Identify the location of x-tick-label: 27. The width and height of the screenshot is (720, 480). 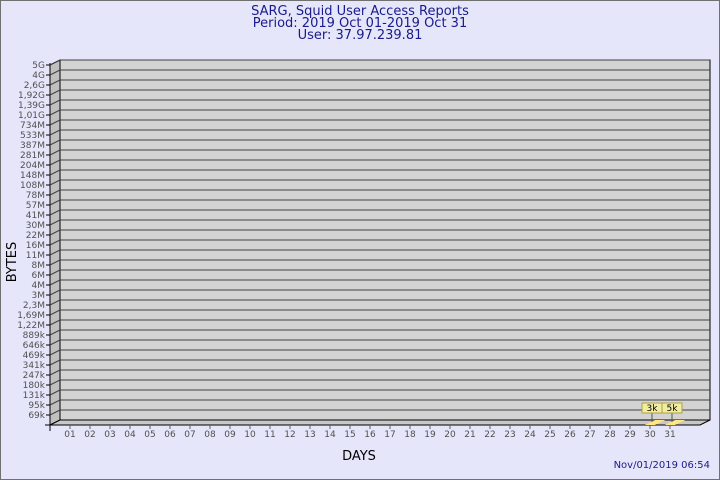
(589, 435).